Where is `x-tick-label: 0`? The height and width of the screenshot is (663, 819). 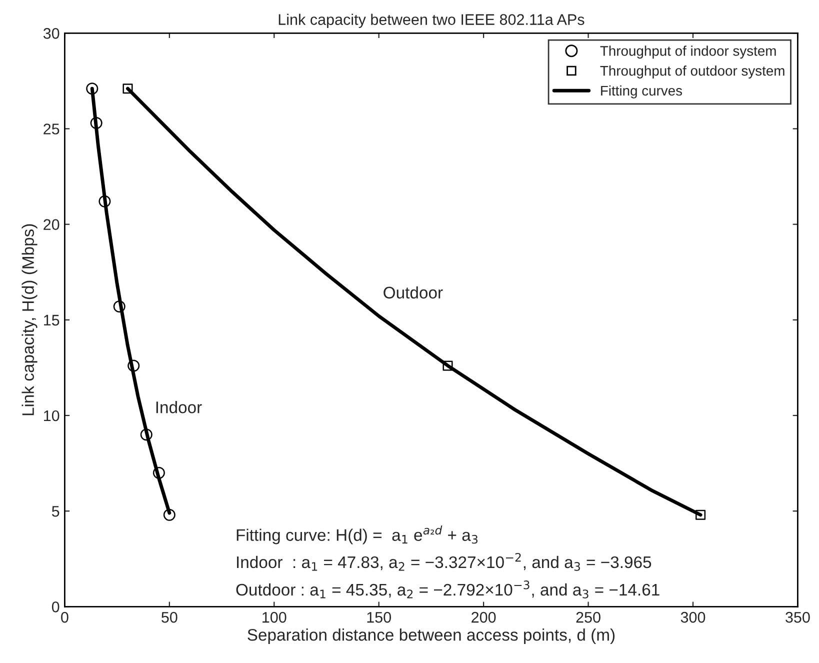 x-tick-label: 0 is located at coordinates (64, 617).